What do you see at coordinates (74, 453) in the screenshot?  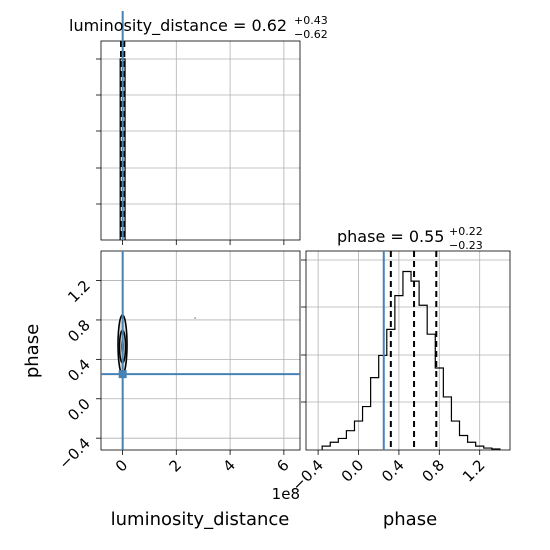 I see `tick-label-y-0: −0.4` at bounding box center [74, 453].